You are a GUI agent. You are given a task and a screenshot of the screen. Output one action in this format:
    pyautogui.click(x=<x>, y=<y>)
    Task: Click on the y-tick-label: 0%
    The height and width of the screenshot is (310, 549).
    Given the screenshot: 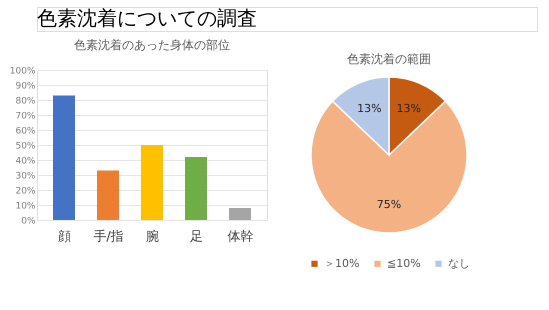 What is the action you would take?
    pyautogui.click(x=28, y=221)
    